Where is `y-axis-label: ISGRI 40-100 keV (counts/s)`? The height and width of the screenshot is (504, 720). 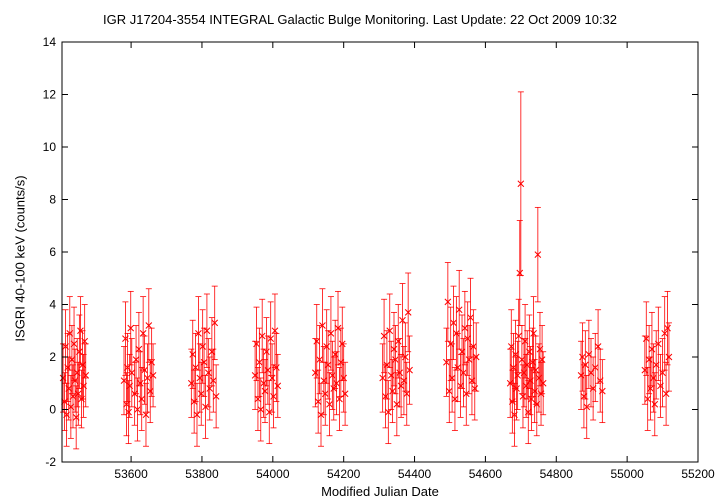 y-axis-label: ISGRI 40-100 keV (counts/s) is located at coordinates (20, 258).